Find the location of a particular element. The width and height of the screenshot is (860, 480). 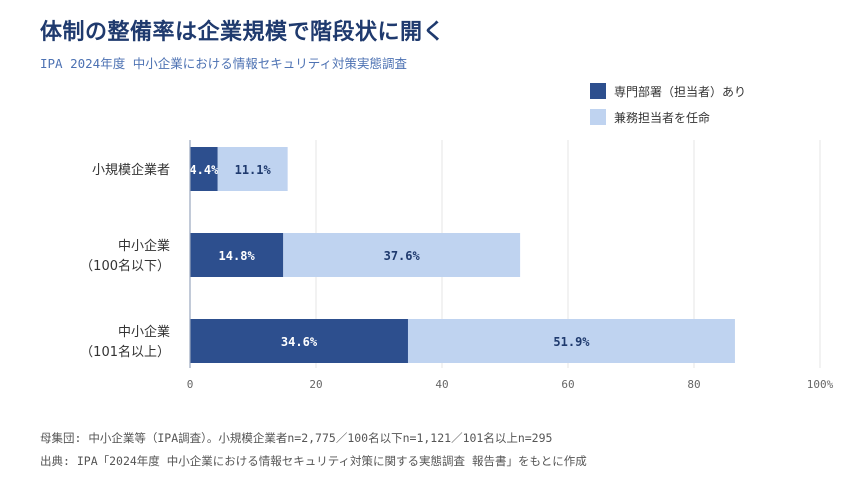

category-label: 小規模企業者 is located at coordinates (131, 170).